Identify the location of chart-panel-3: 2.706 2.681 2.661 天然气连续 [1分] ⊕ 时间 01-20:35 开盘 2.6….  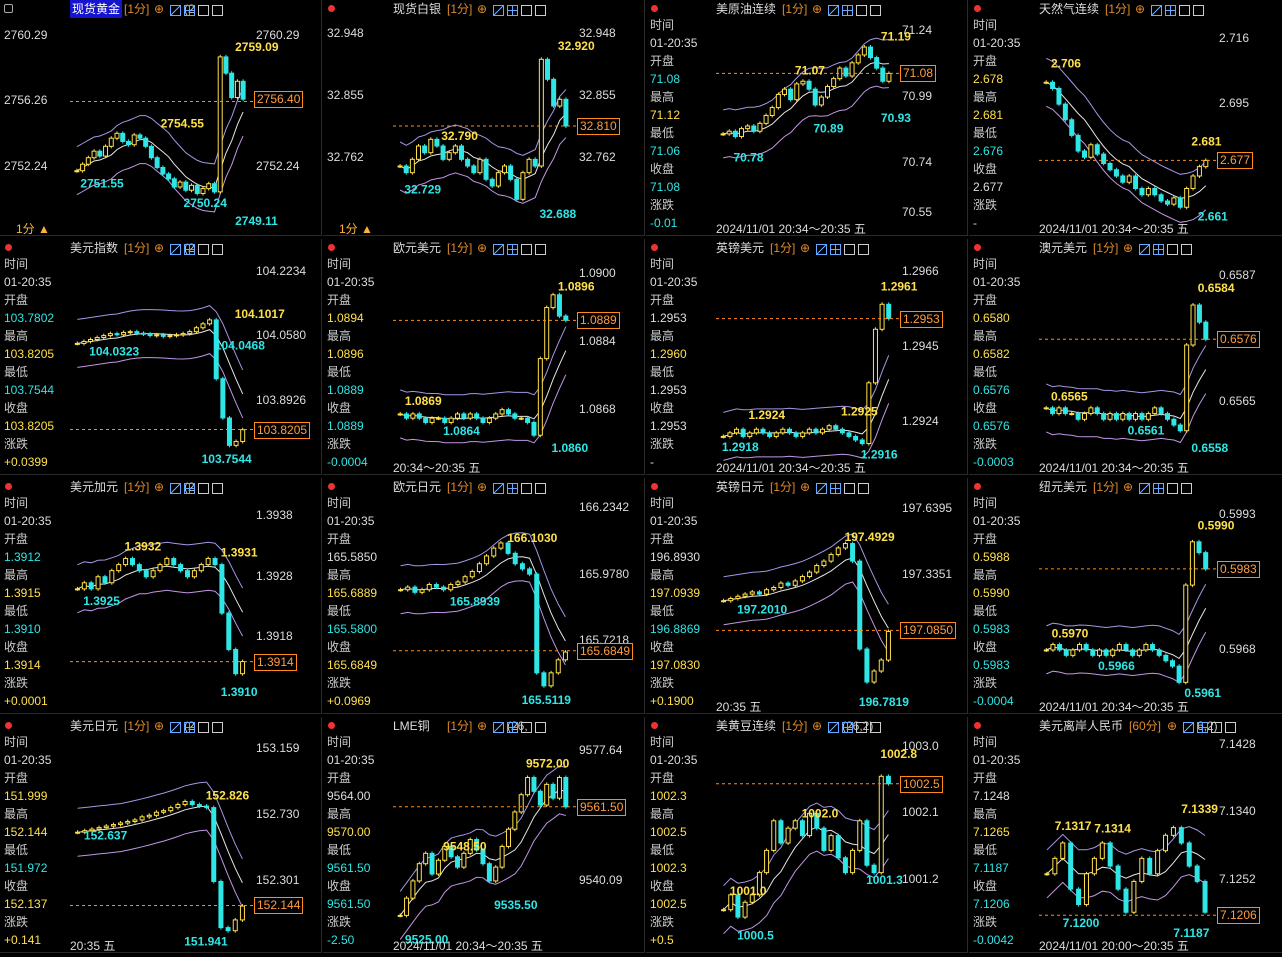
(1125, 118).